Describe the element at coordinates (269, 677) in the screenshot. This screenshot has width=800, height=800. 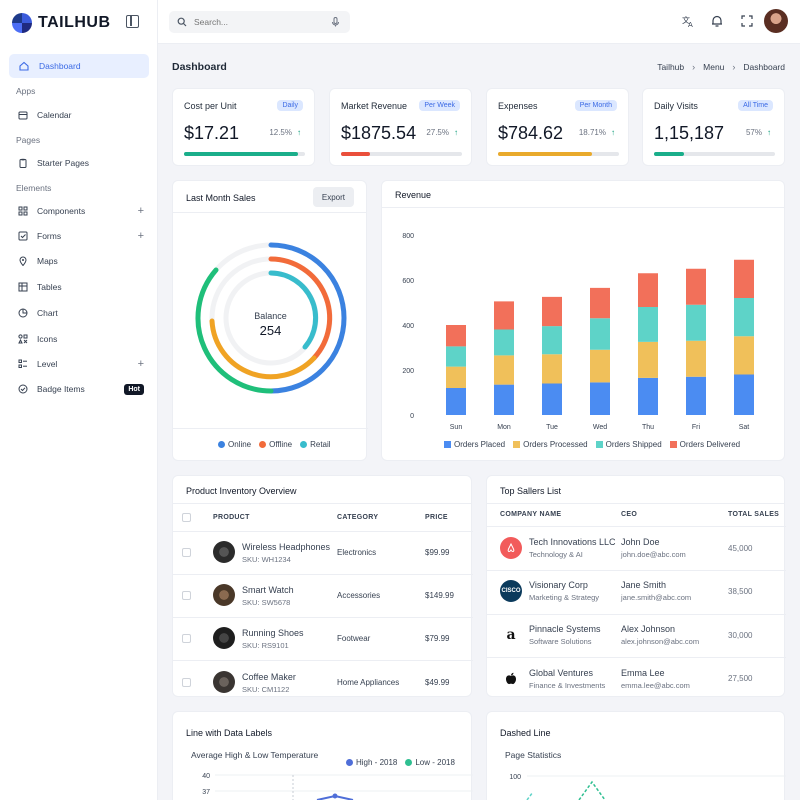
I see `product-name: Coffee Maker` at that location.